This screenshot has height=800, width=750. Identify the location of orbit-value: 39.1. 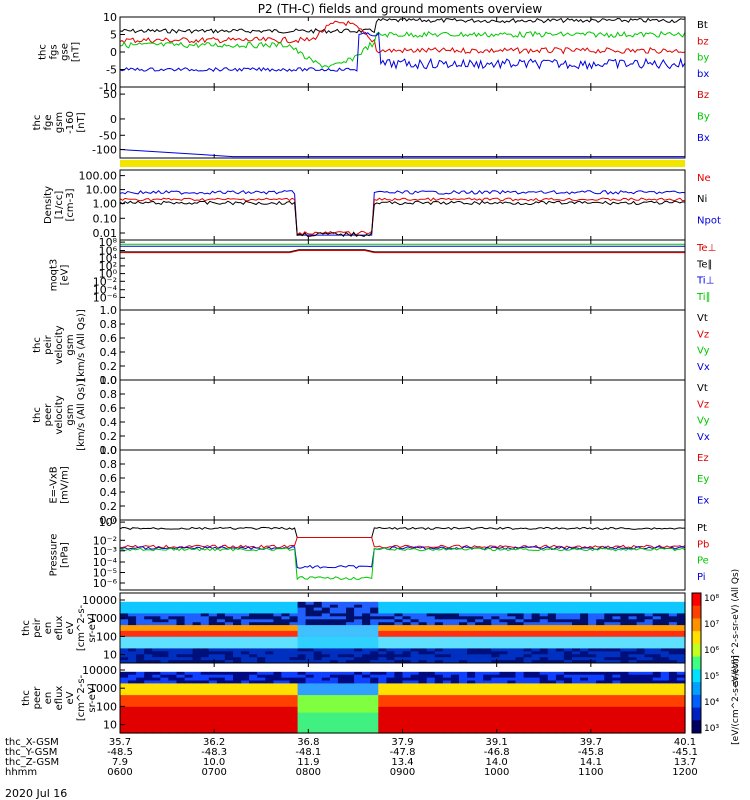
(497, 742).